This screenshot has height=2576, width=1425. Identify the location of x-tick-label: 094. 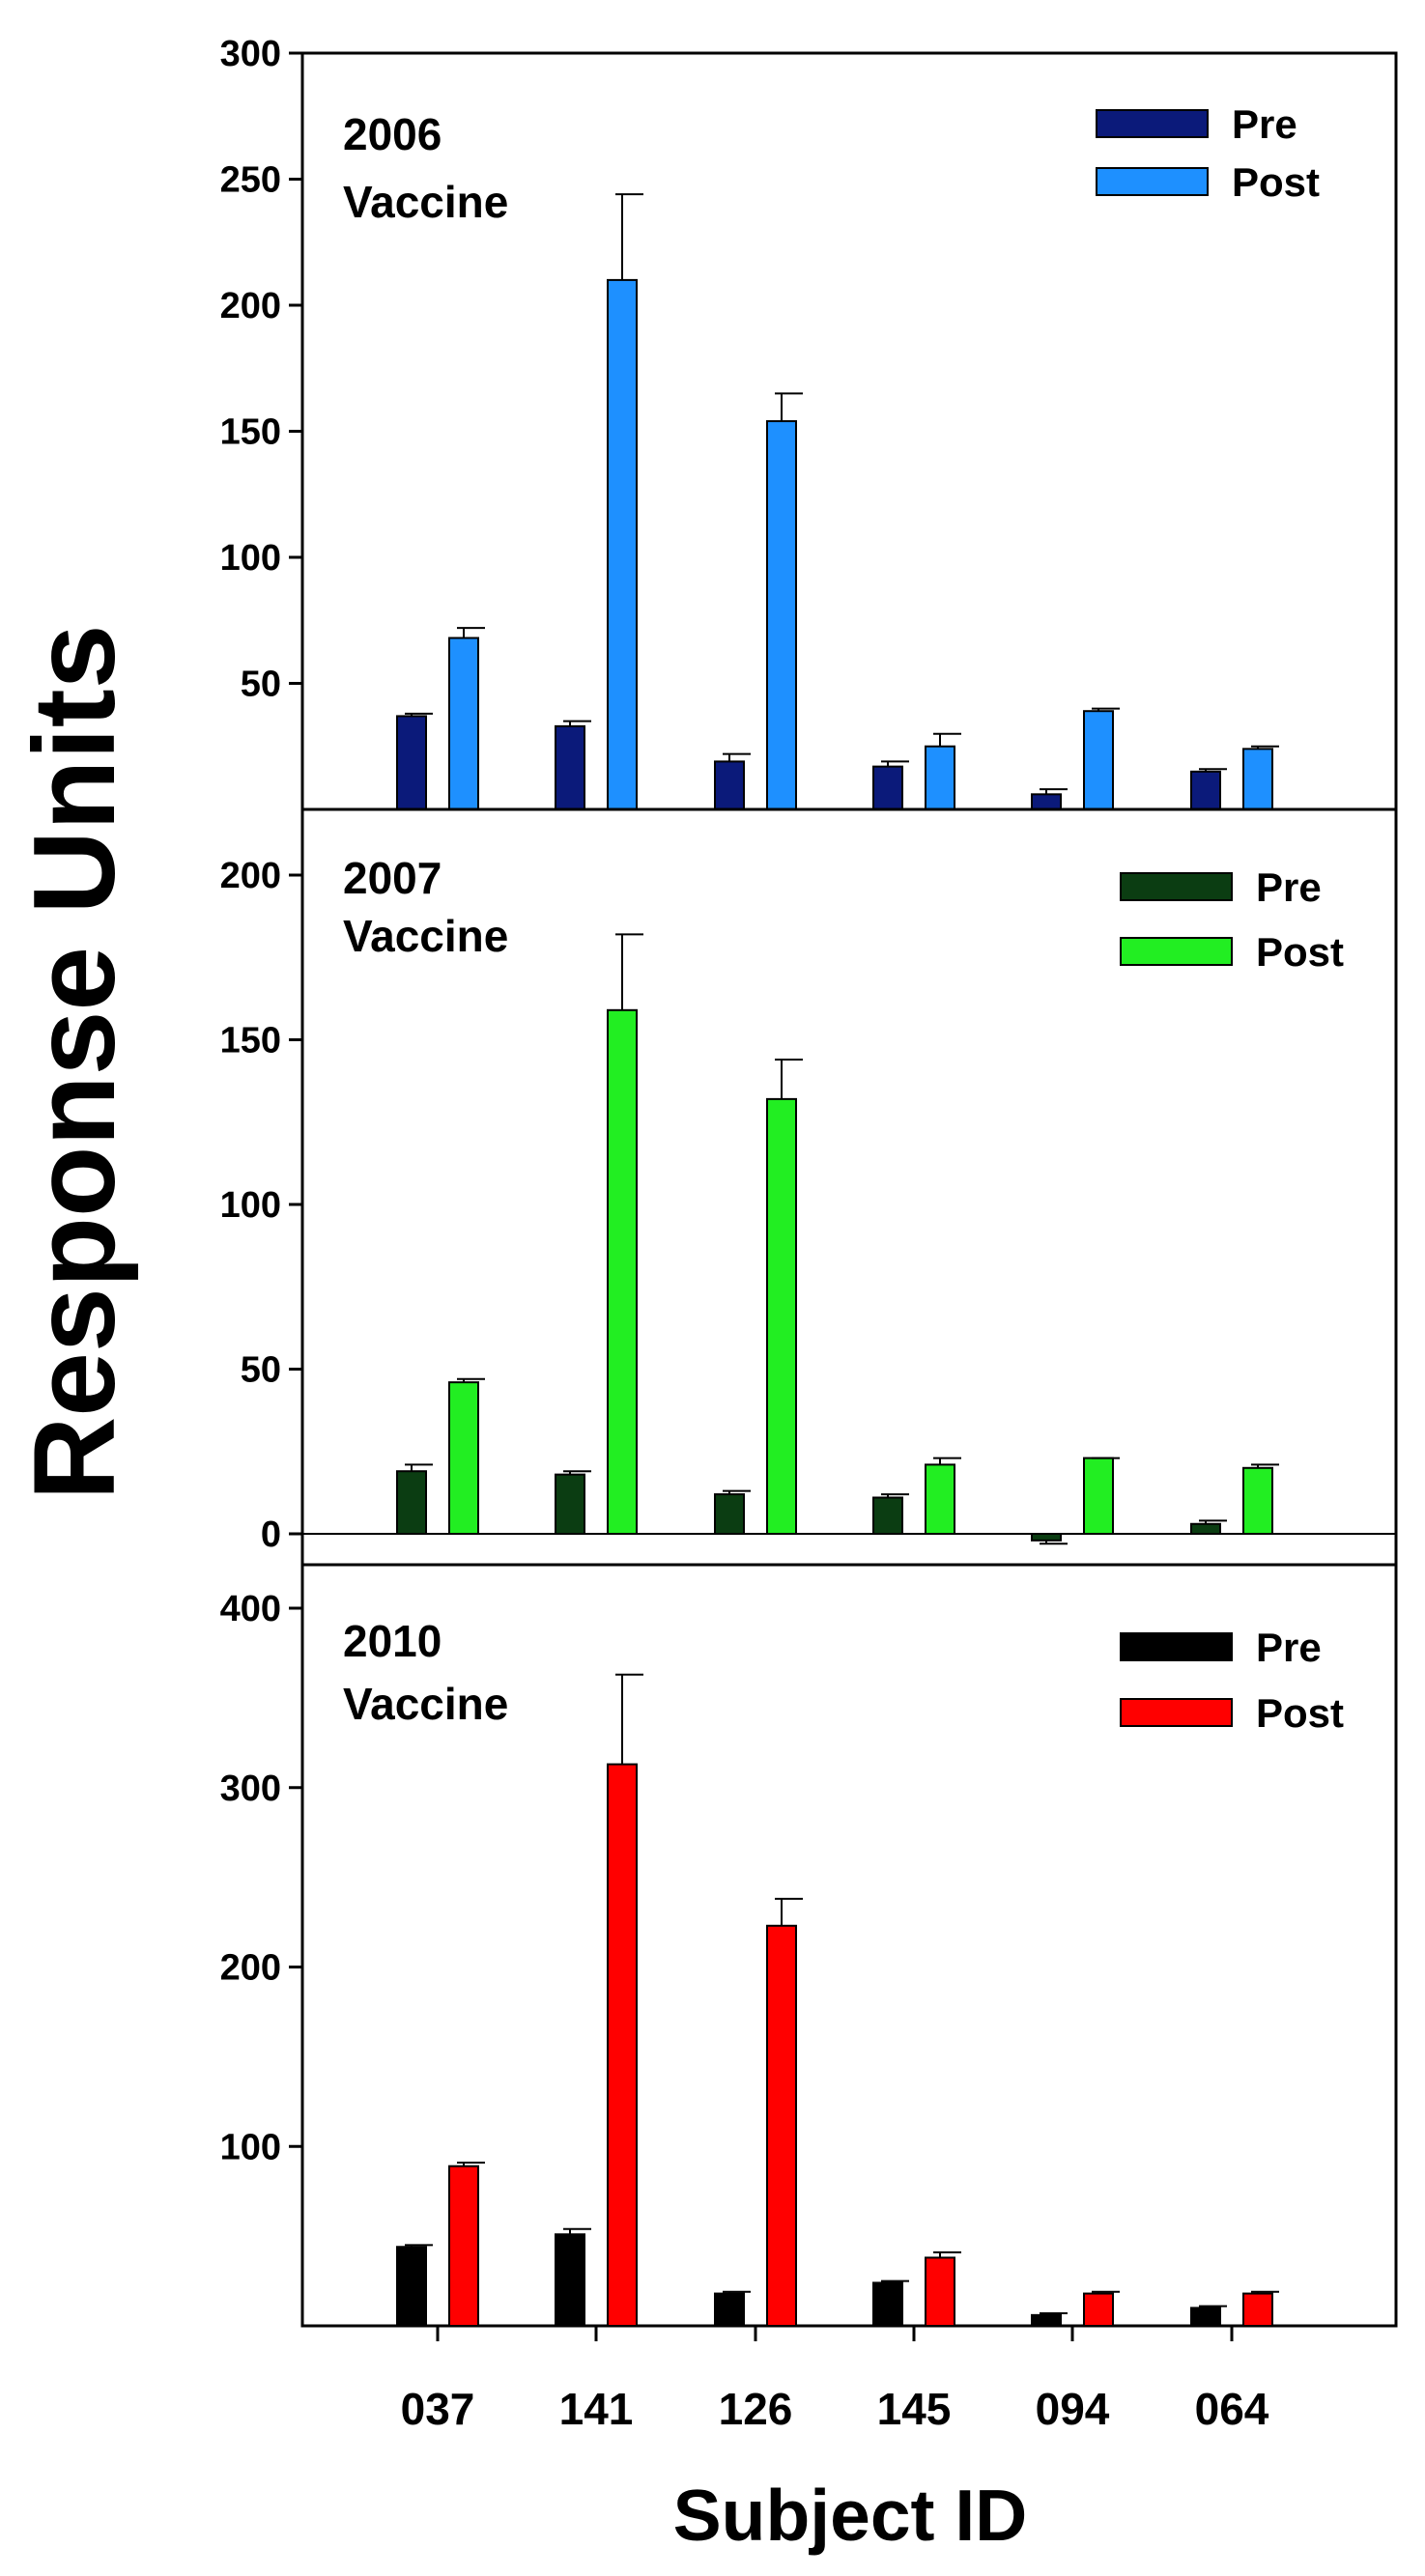
(1073, 2409).